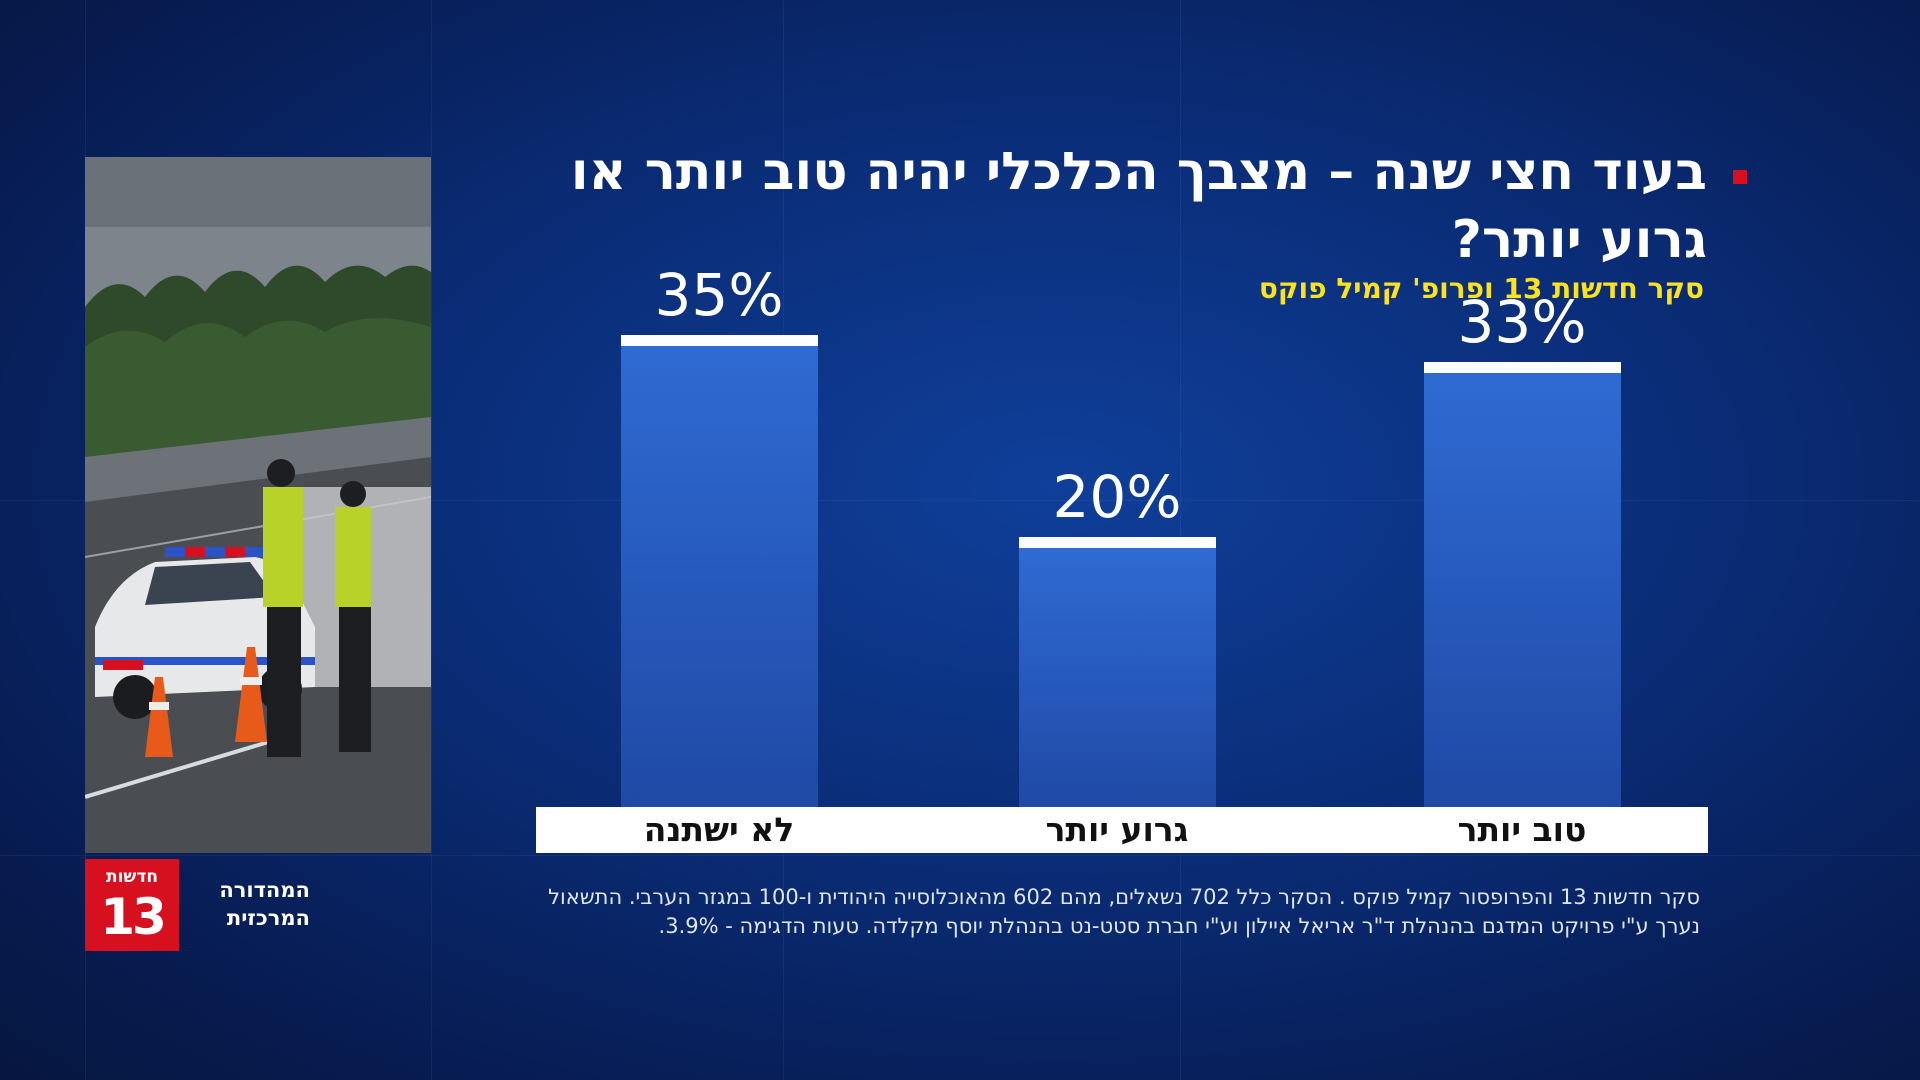  Describe the element at coordinates (264, 904) in the screenshot. I see `edition-label: המהדורה המרכזית` at that location.